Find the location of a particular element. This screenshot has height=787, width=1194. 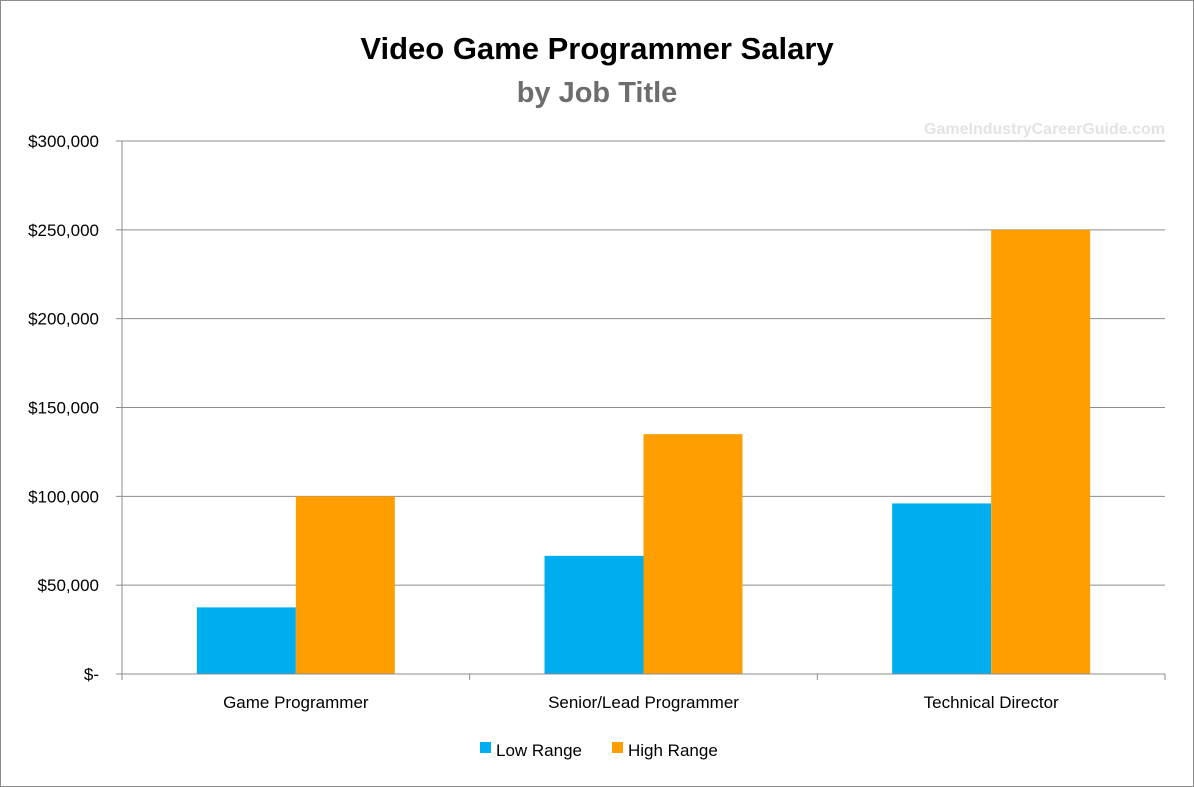

y-tick-label: $150,000 is located at coordinates (63, 408).